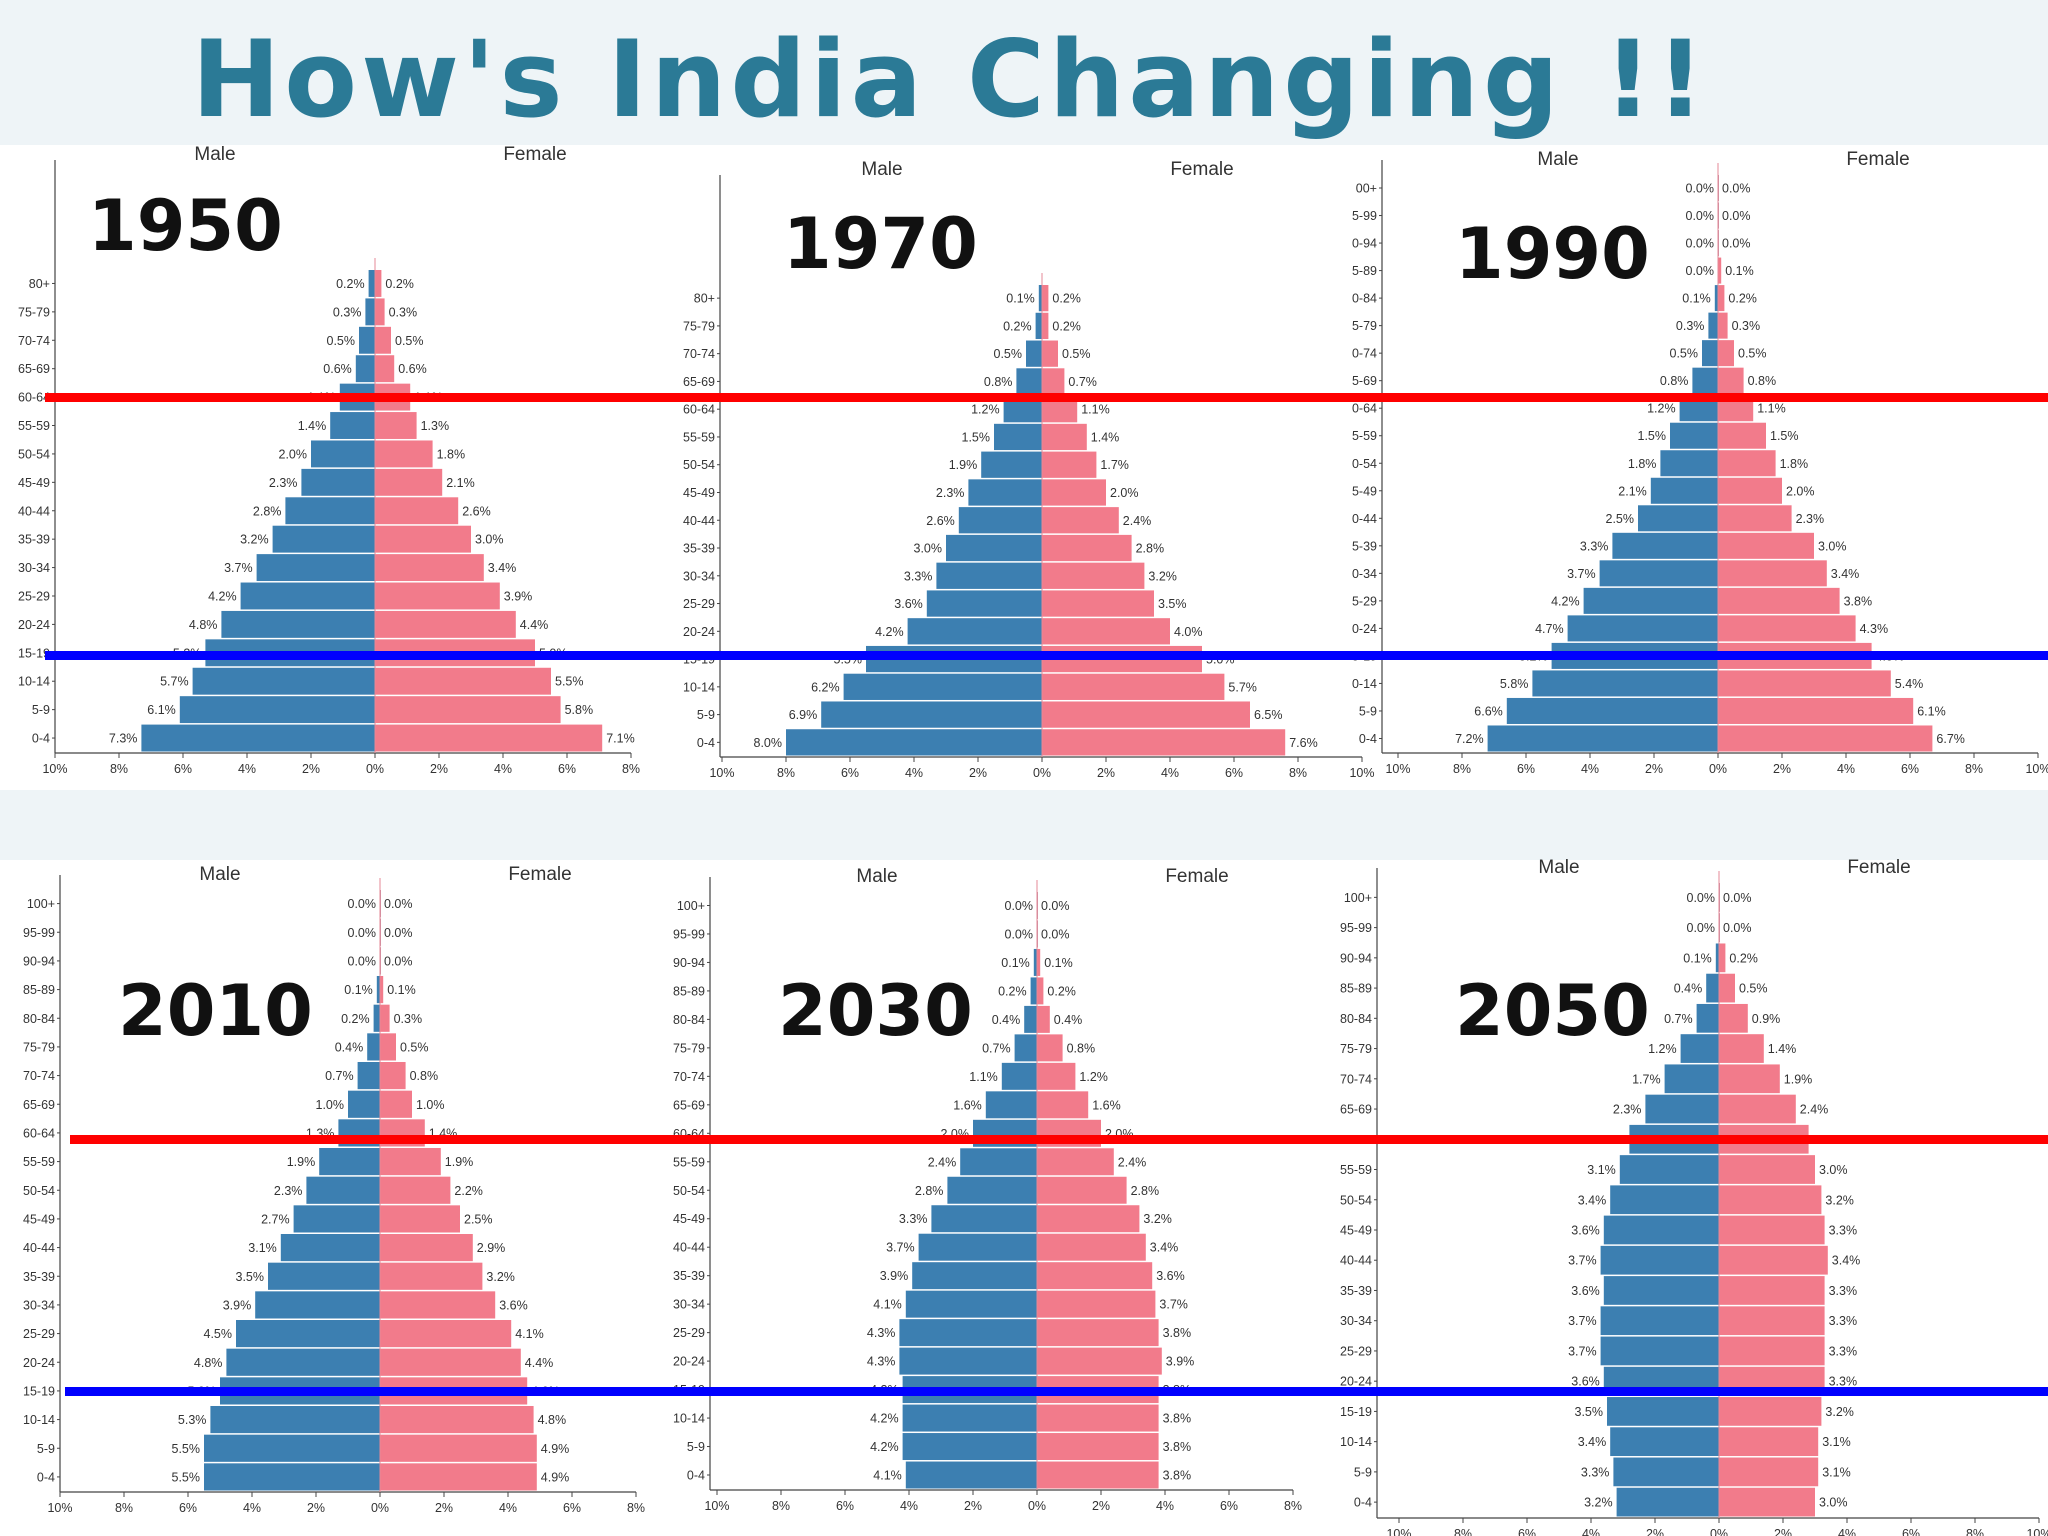 Image resolution: width=2048 pixels, height=1536 pixels. Describe the element at coordinates (940, 521) in the screenshot. I see `label-male-40-44: 2.6%` at that location.